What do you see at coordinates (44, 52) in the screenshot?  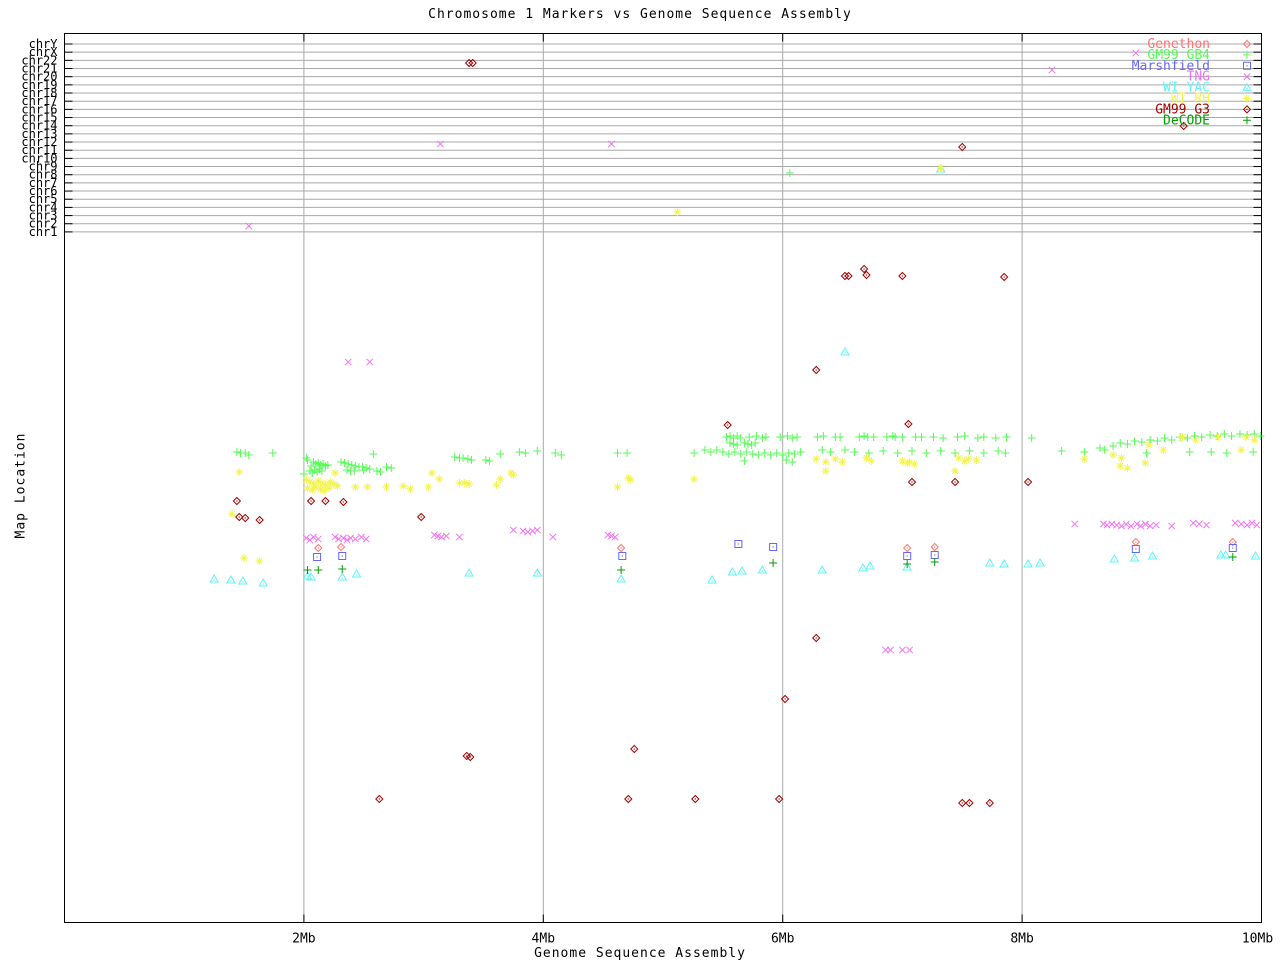 I see `y-tick-label: chrX` at bounding box center [44, 52].